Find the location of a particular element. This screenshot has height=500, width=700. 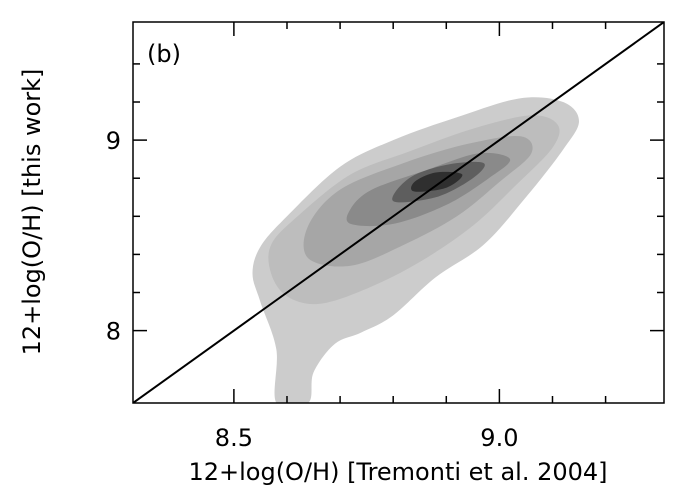

y-tick-label: 8 is located at coordinates (113, 332).